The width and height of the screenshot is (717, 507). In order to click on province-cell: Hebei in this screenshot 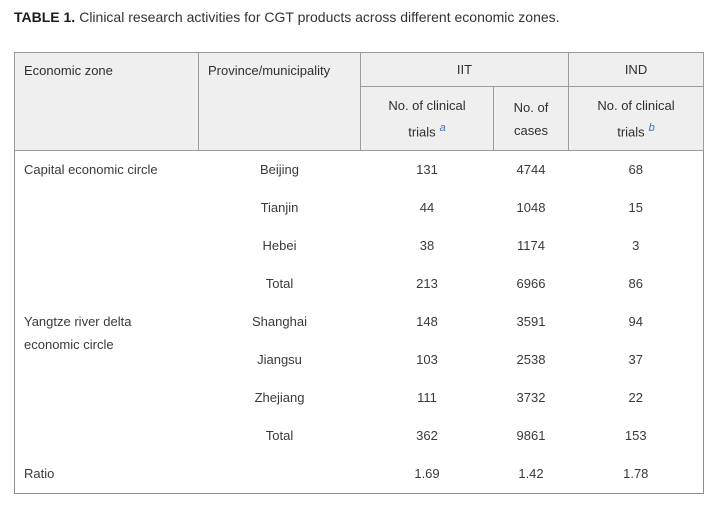, I will do `click(279, 245)`.